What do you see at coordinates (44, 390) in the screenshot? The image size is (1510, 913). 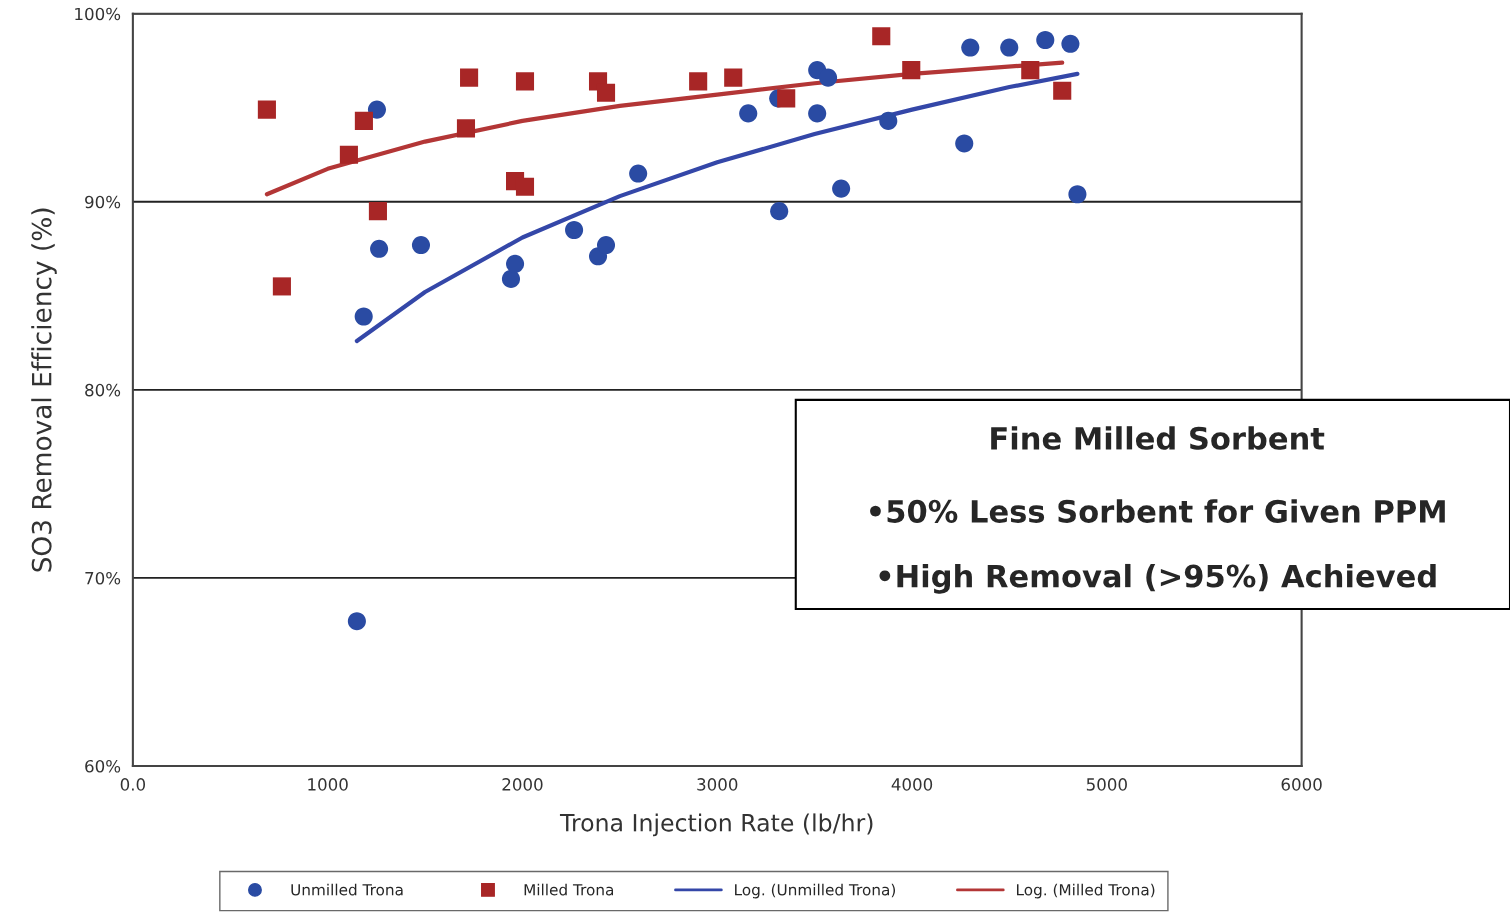 I see `y-axis-title: SO3 Removal Efficiency (%)` at bounding box center [44, 390].